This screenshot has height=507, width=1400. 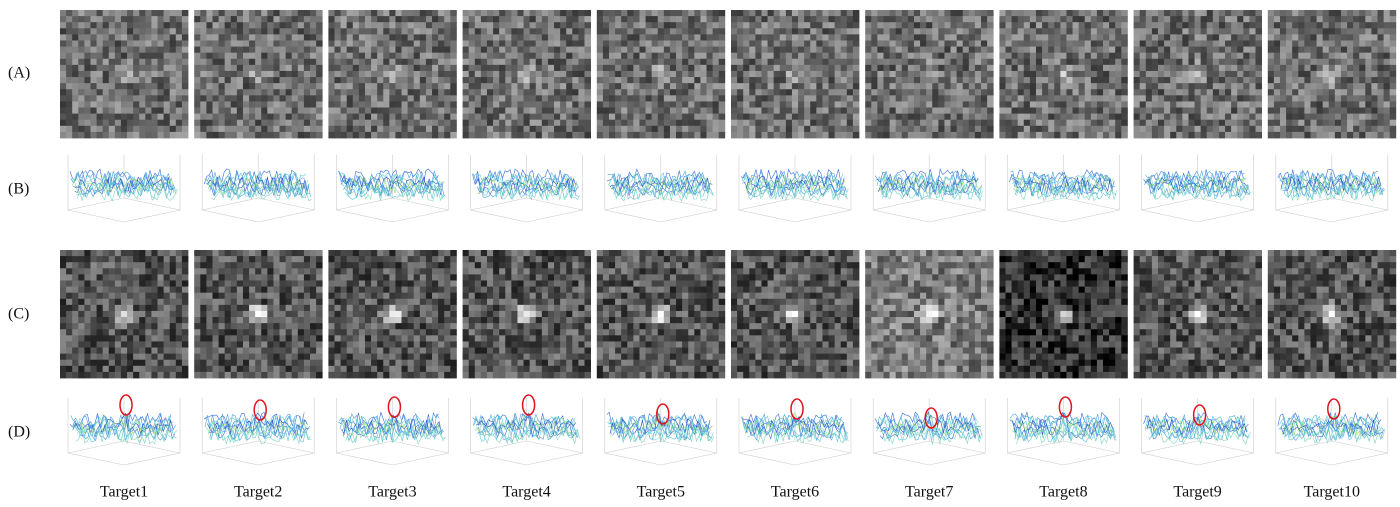 I want to click on row-label: (C), so click(x=18, y=314).